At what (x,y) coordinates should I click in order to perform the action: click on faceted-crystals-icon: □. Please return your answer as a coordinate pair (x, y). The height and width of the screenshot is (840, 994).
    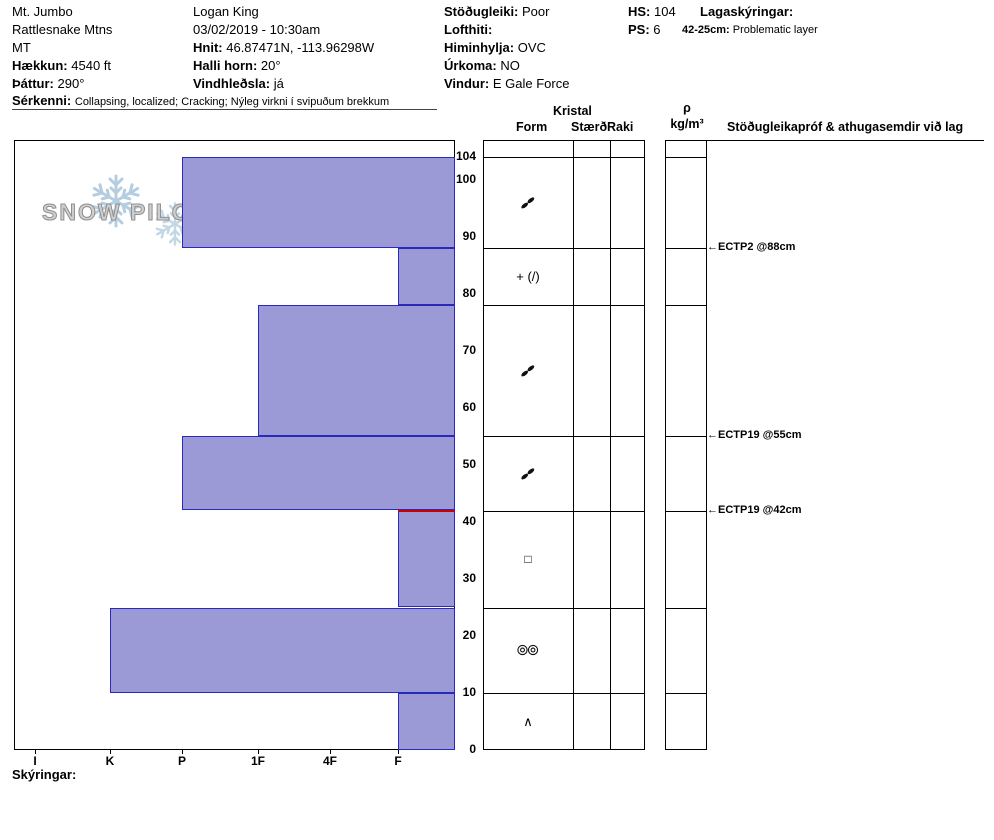
    Looking at the image, I should click on (528, 559).